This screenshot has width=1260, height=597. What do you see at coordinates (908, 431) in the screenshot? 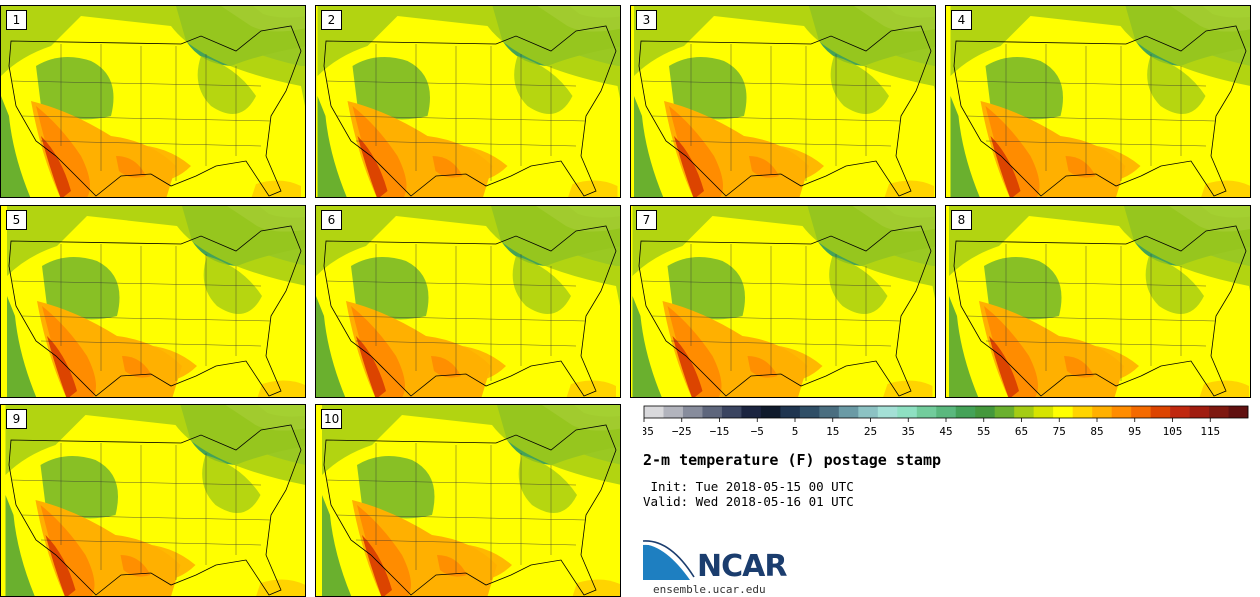
I see `colorbar-tick-label: 35` at bounding box center [908, 431].